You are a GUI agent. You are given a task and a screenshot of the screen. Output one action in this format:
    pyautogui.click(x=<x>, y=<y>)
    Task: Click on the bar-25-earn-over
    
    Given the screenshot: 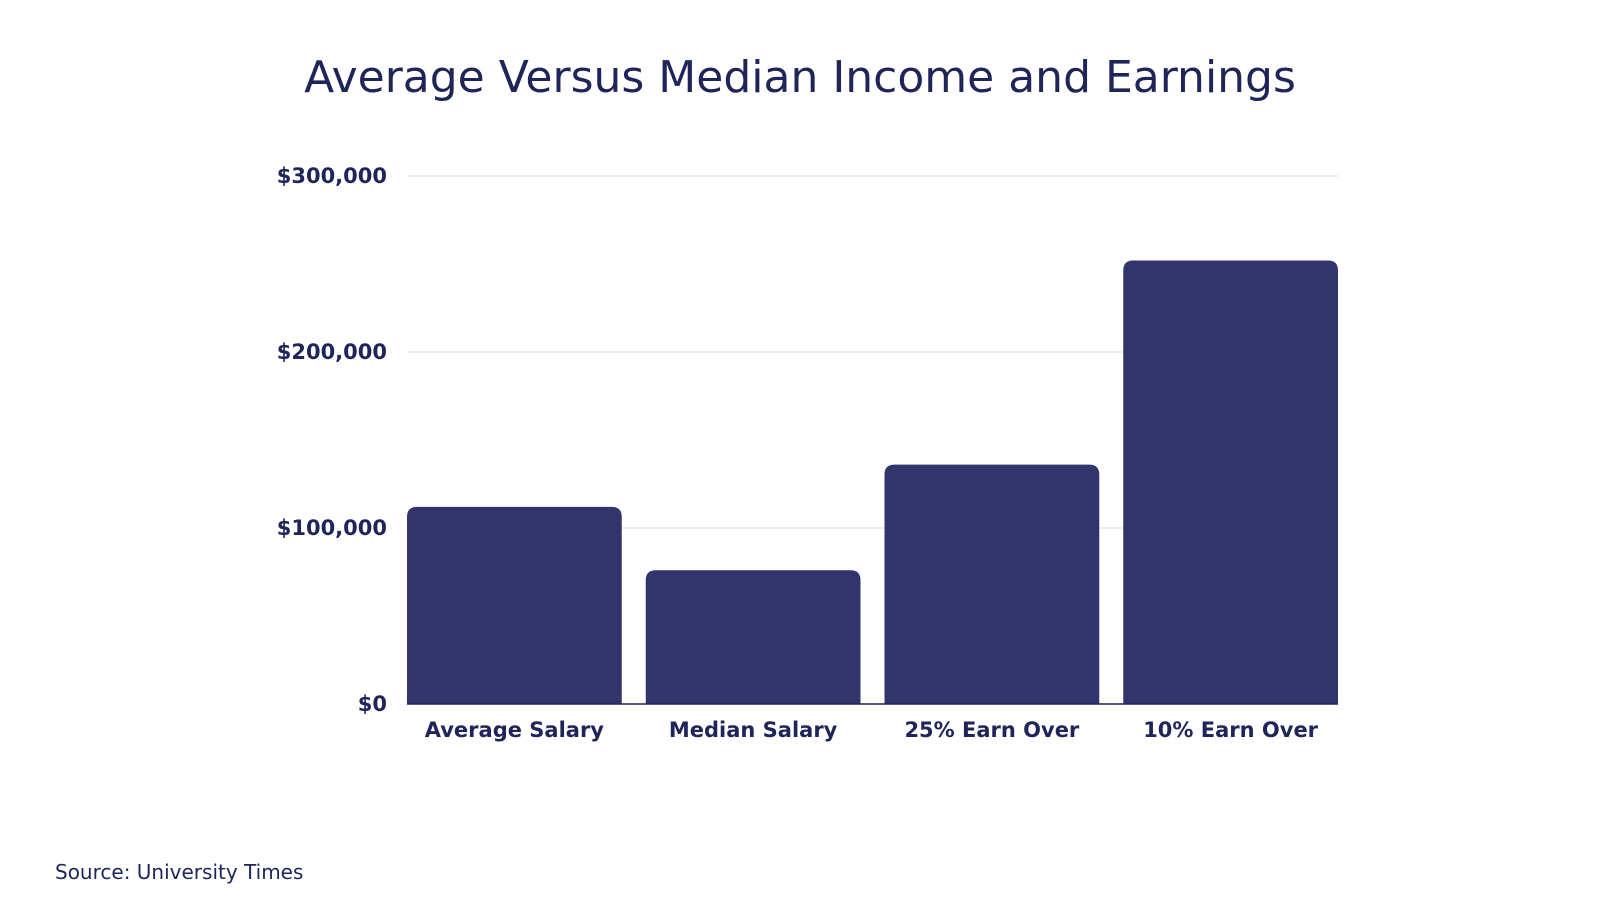 What is the action you would take?
    pyautogui.click(x=992, y=584)
    